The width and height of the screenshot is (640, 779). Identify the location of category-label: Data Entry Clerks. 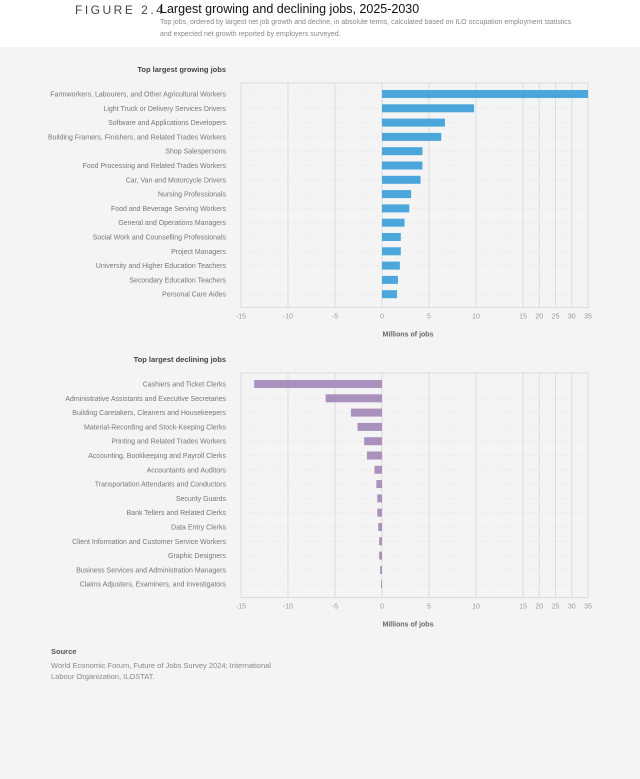
(198, 528).